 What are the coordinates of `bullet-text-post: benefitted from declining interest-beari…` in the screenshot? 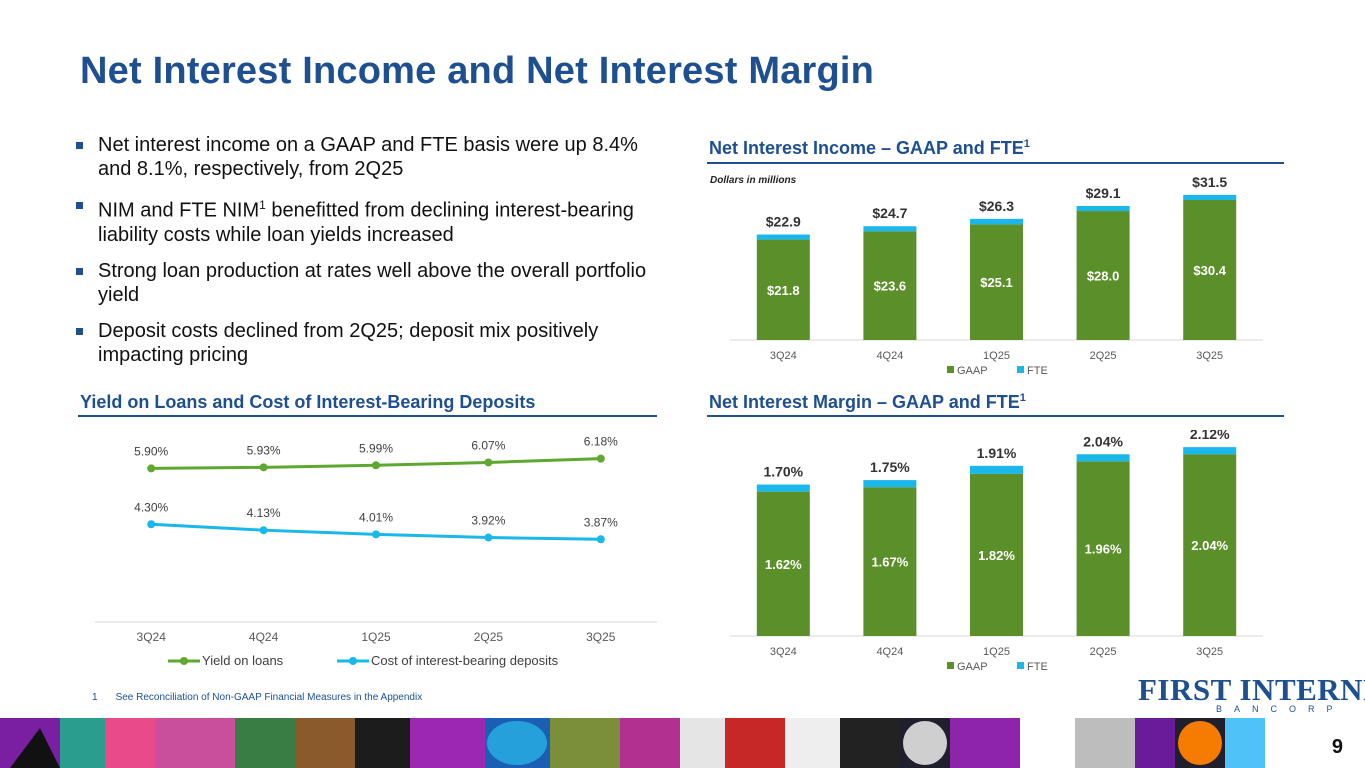 It's located at (366, 222).